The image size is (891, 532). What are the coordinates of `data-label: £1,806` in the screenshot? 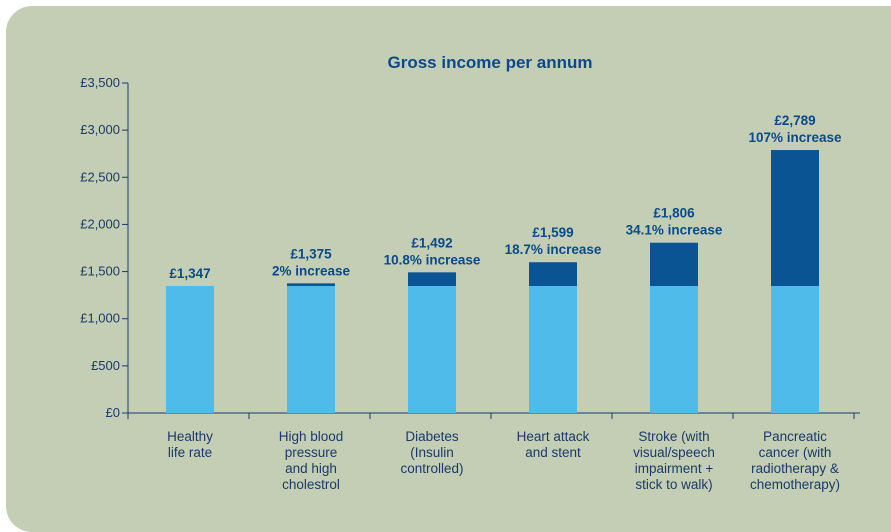 It's located at (674, 213).